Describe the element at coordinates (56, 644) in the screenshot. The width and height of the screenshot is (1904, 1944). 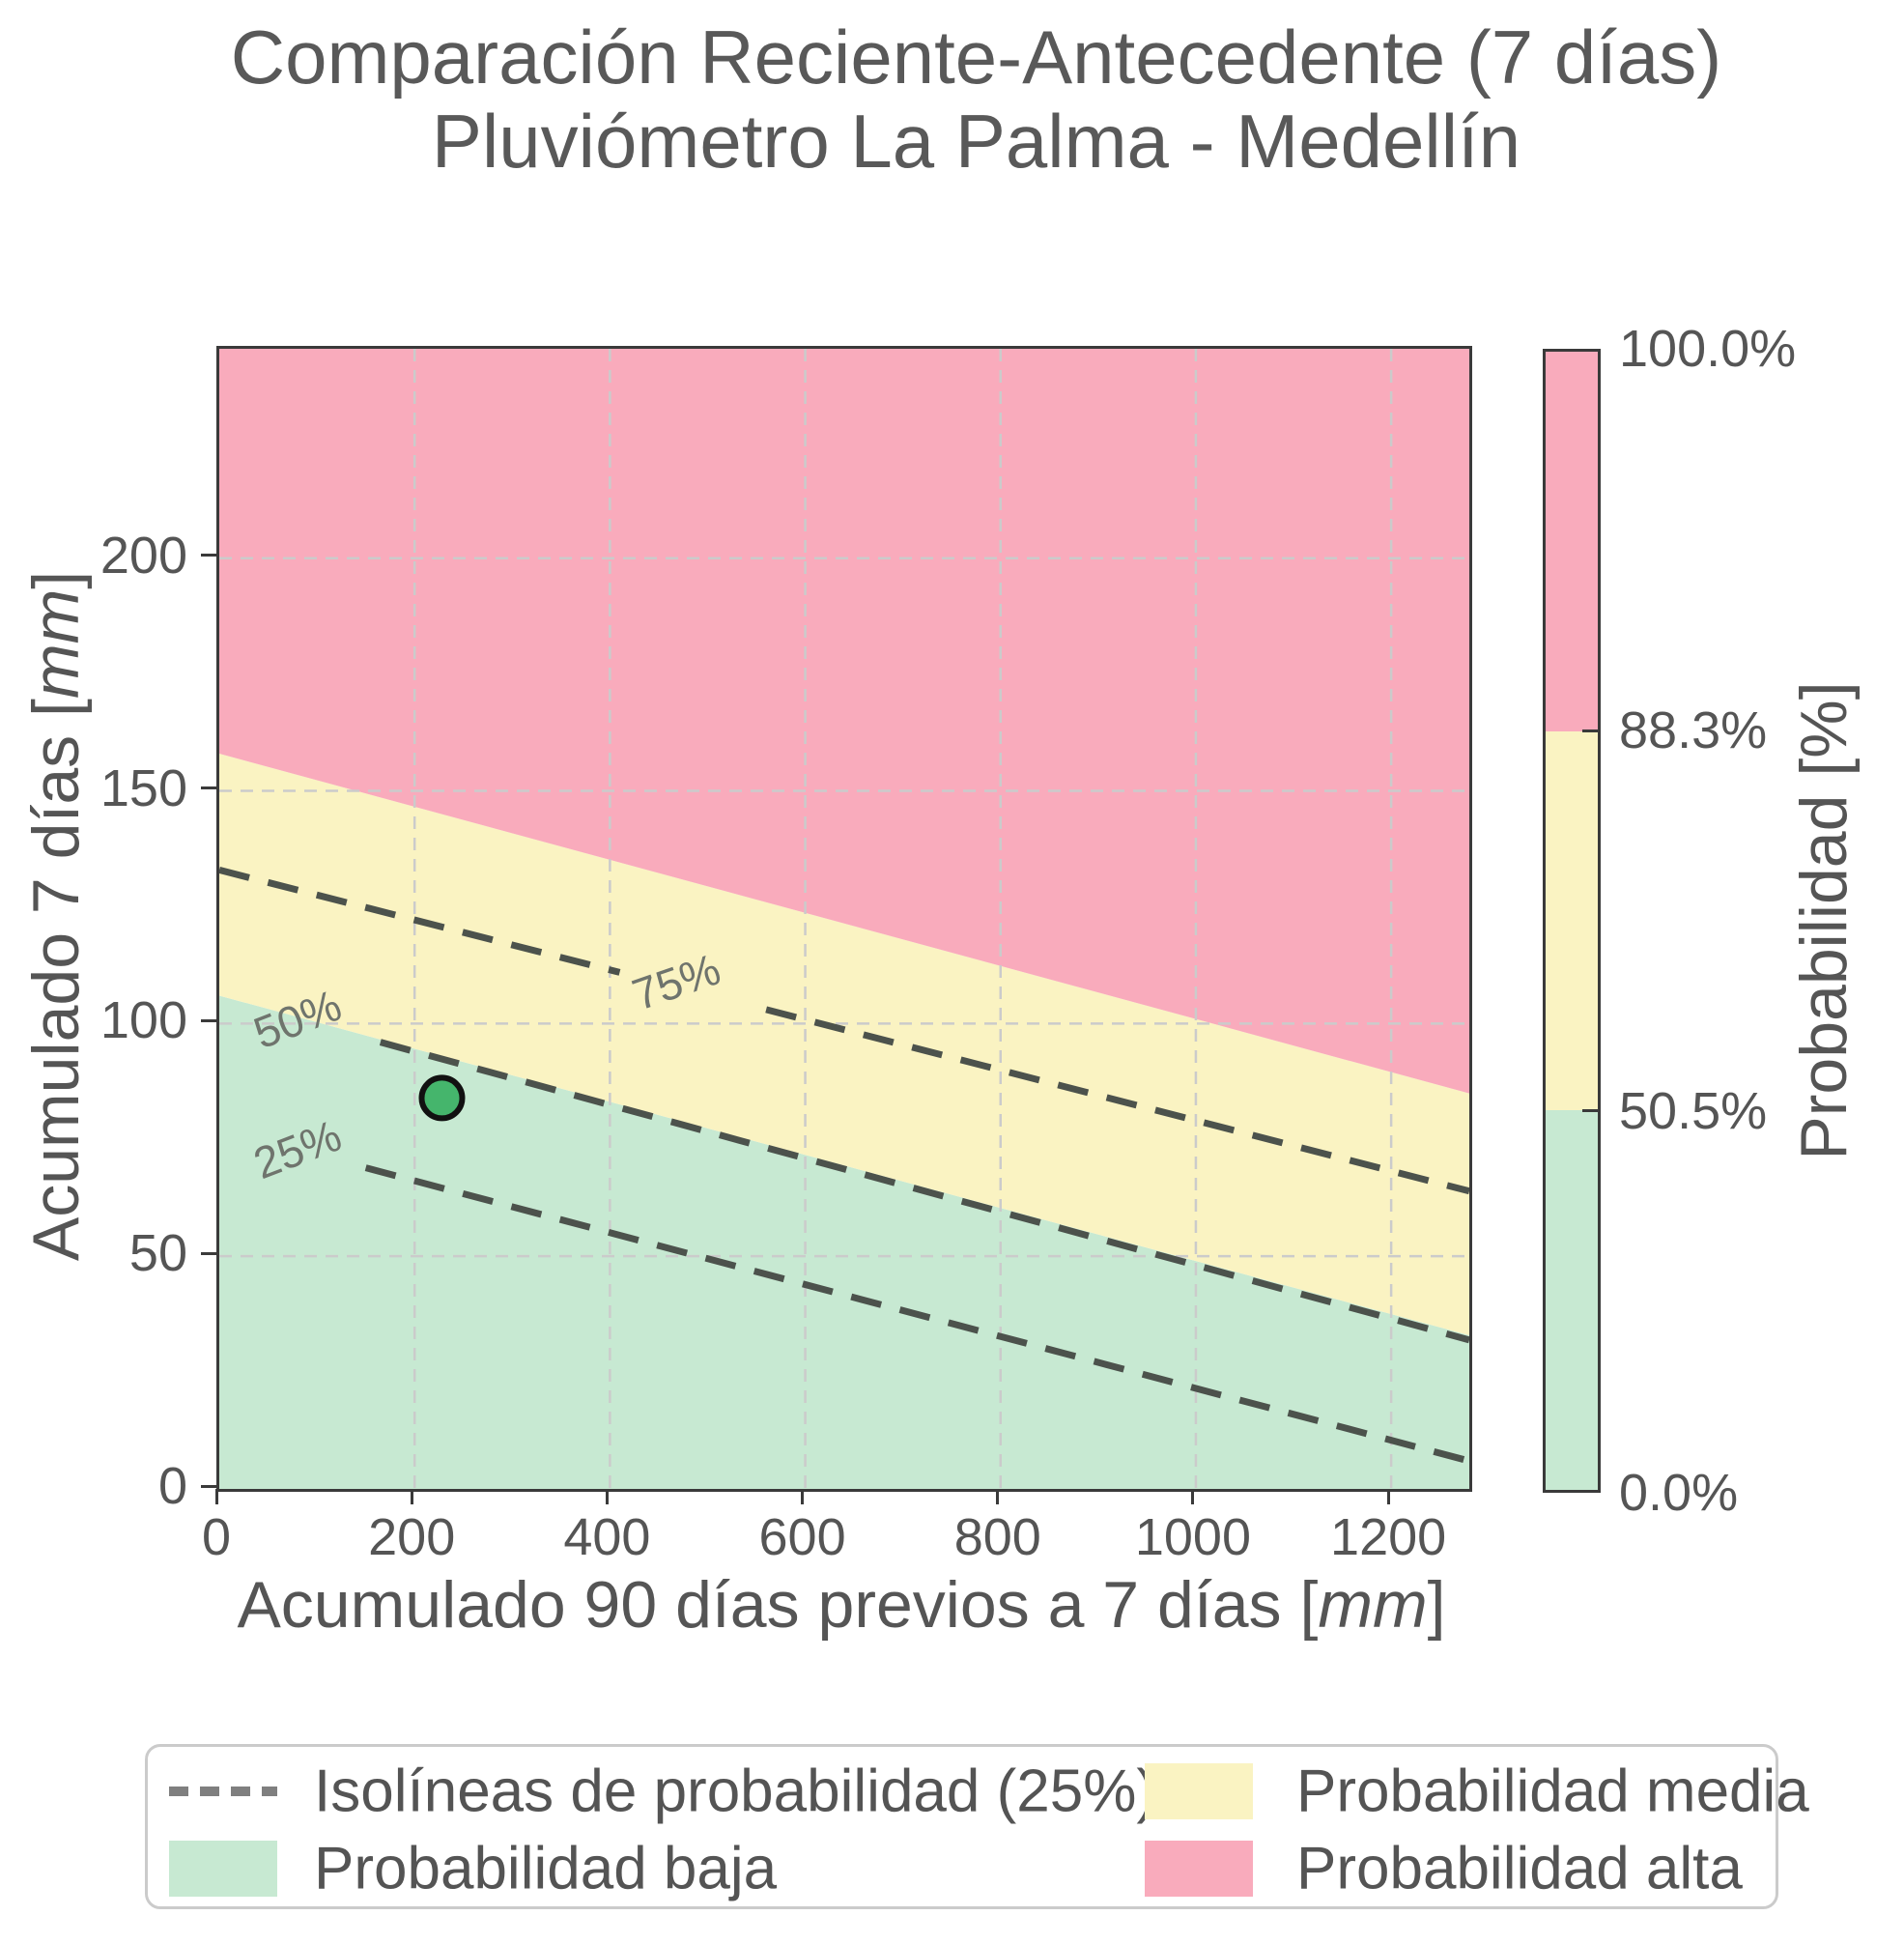
I see `y-axis-unit: mm` at that location.